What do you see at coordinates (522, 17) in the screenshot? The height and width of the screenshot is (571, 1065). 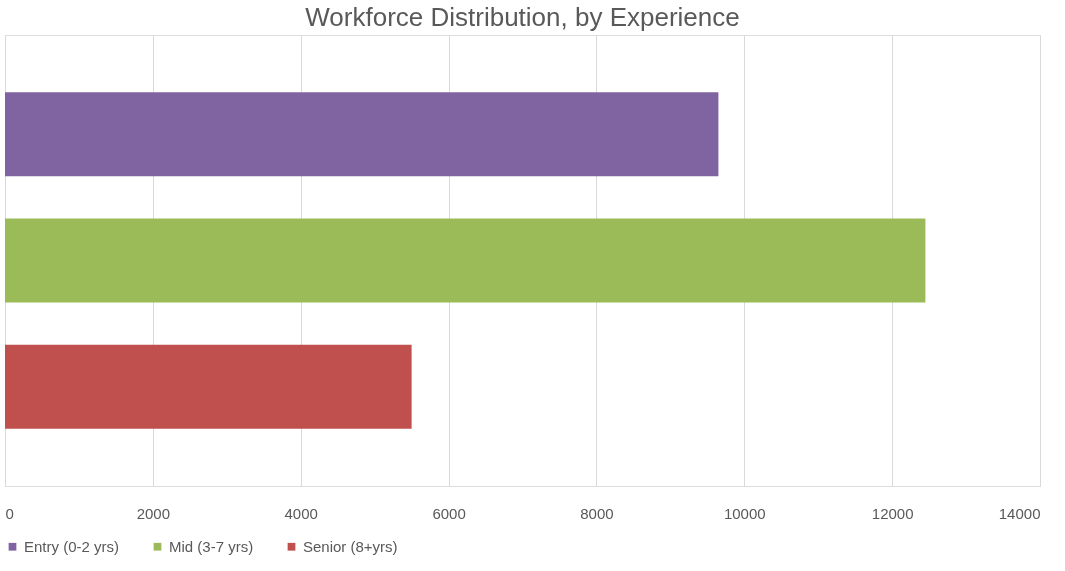 I see `chart-title: Workforce Distribution, by Experience` at bounding box center [522, 17].